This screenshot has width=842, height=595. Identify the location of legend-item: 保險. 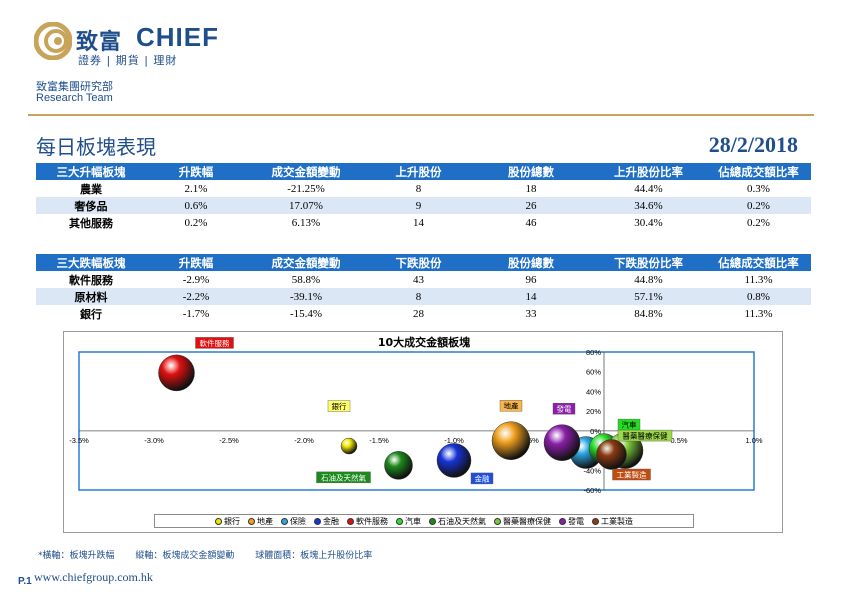
(293, 521).